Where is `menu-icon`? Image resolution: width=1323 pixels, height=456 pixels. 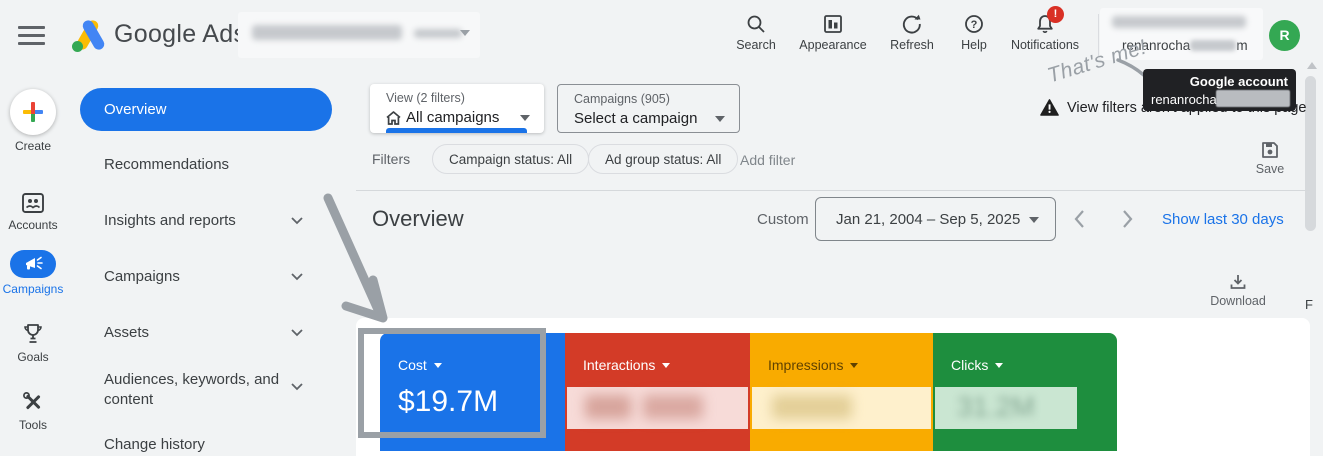 menu-icon is located at coordinates (31, 35).